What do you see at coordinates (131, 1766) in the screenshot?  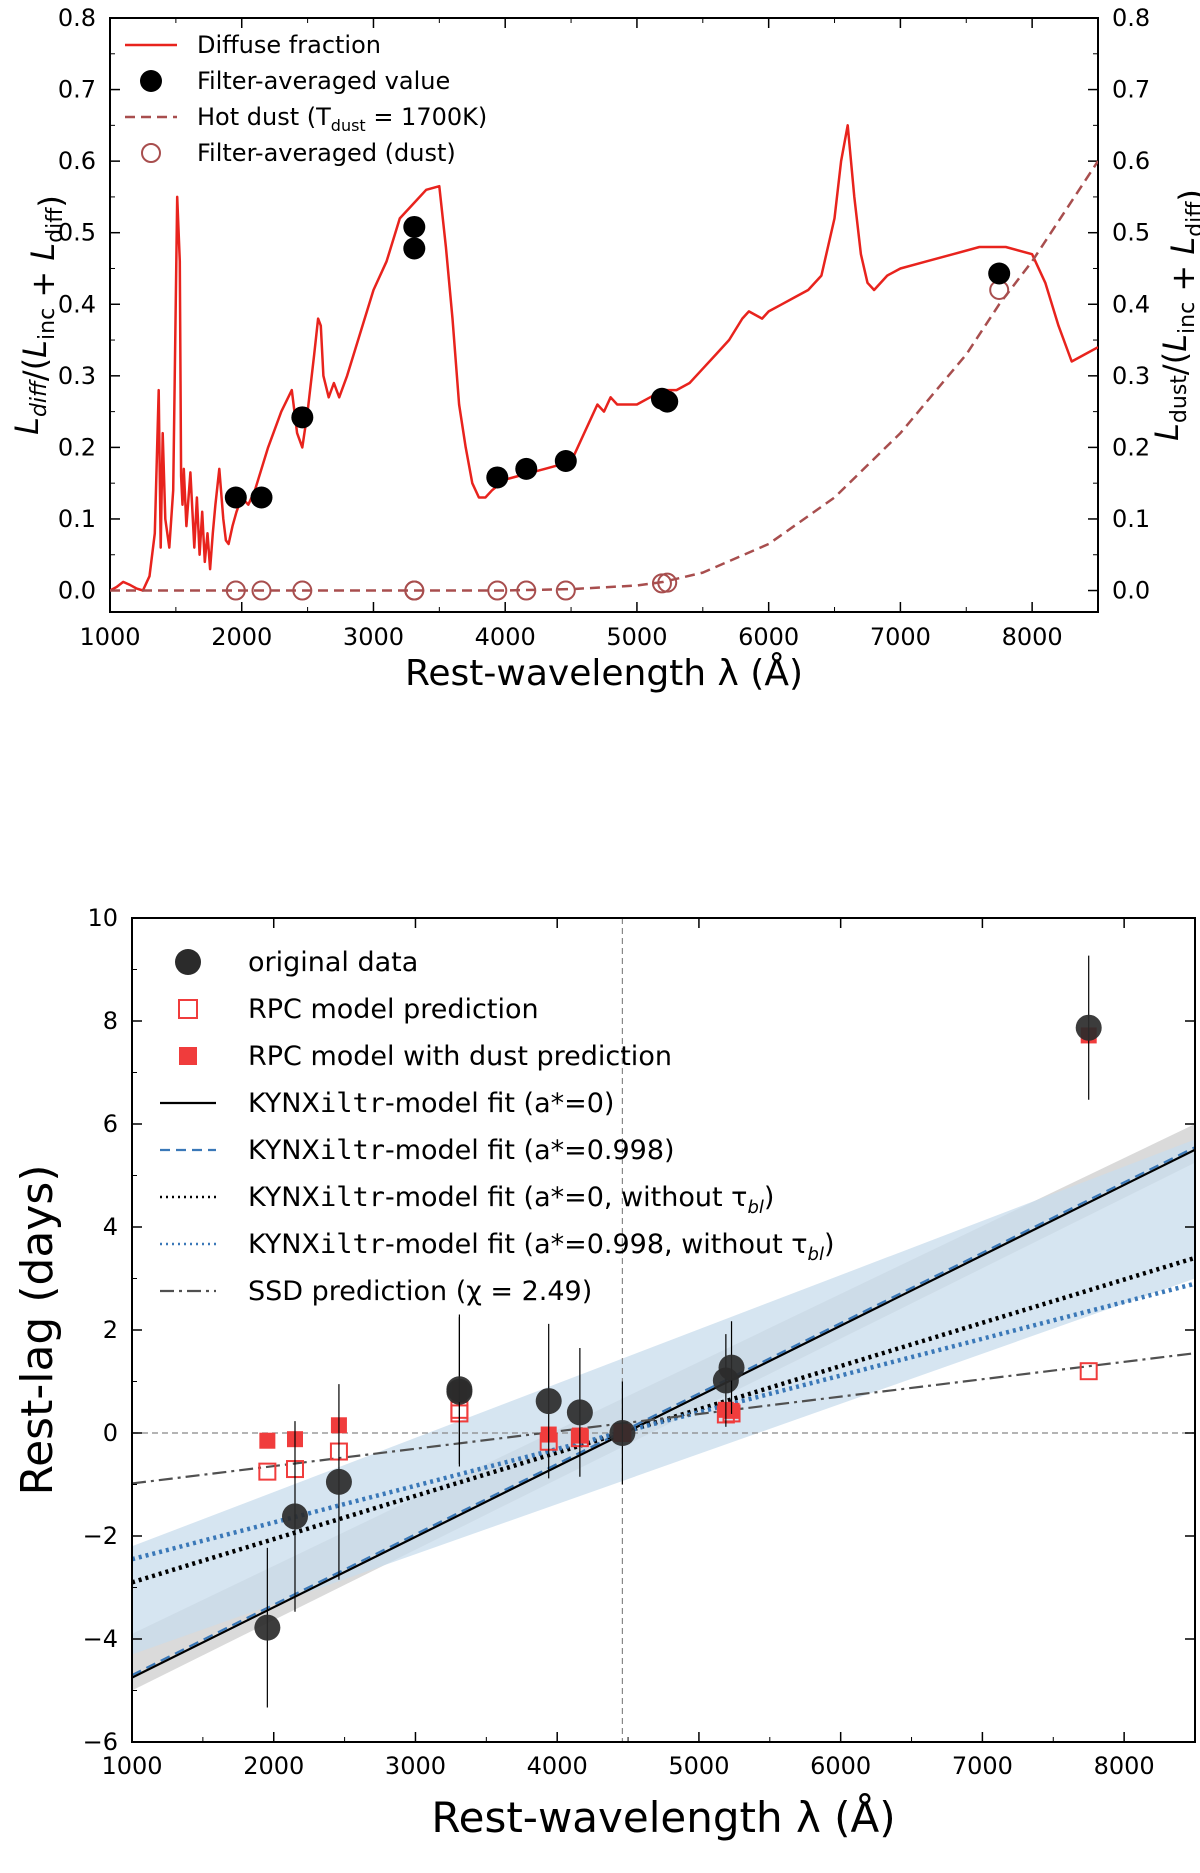 I see `bottom-x-tick-label: 1000` at bounding box center [131, 1766].